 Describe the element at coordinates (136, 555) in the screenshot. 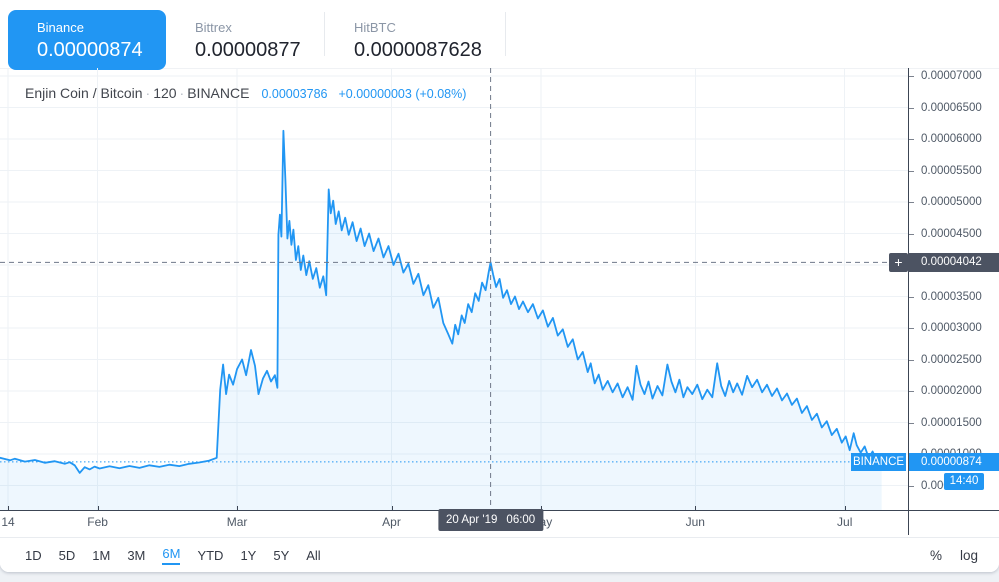

I see `range-button-3m: 3M` at that location.